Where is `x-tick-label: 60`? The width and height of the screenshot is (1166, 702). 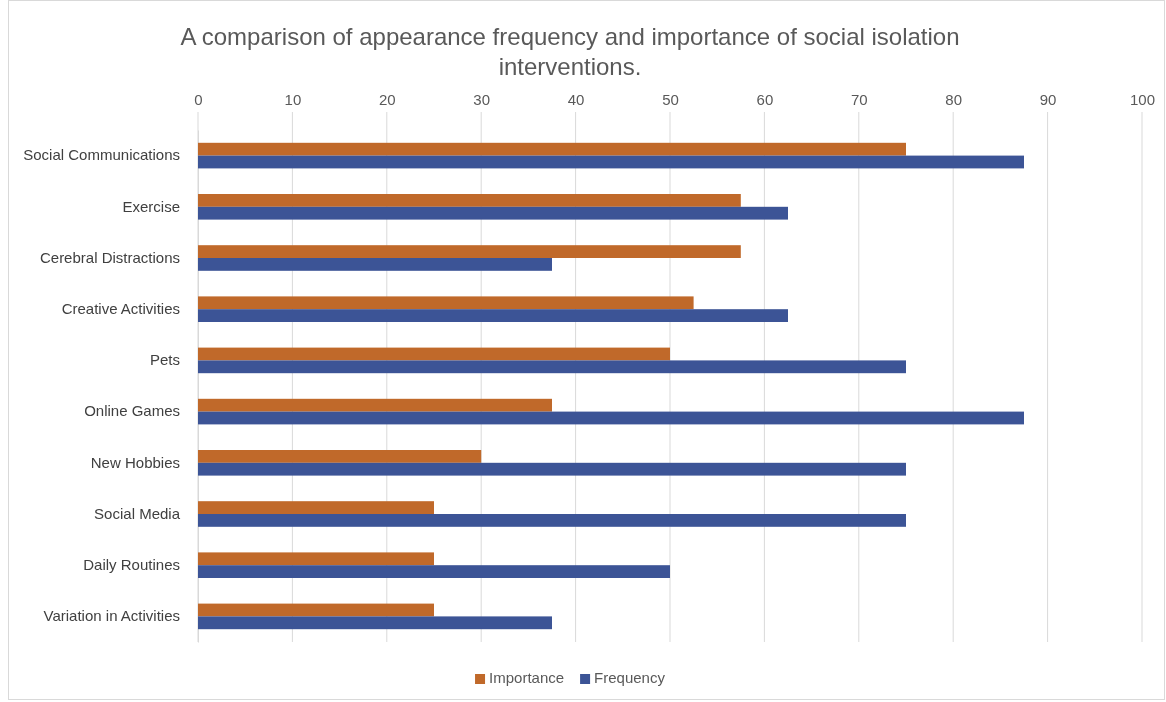 x-tick-label: 60 is located at coordinates (765, 99).